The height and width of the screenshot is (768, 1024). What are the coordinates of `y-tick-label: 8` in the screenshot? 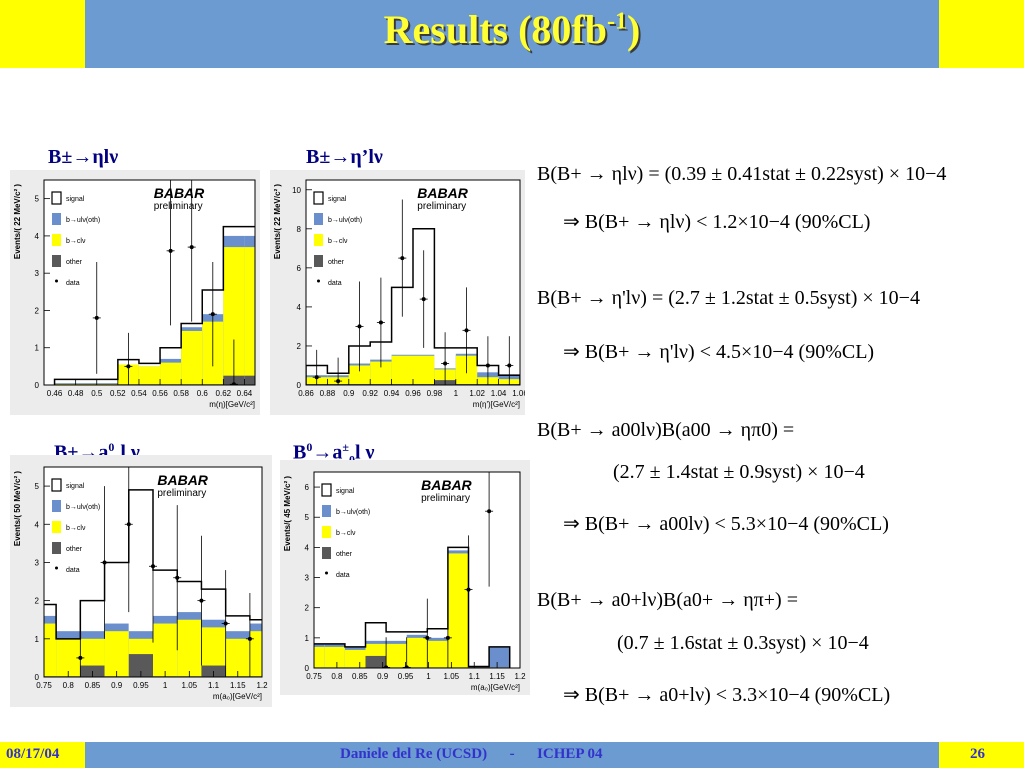 It's located at (299, 229).